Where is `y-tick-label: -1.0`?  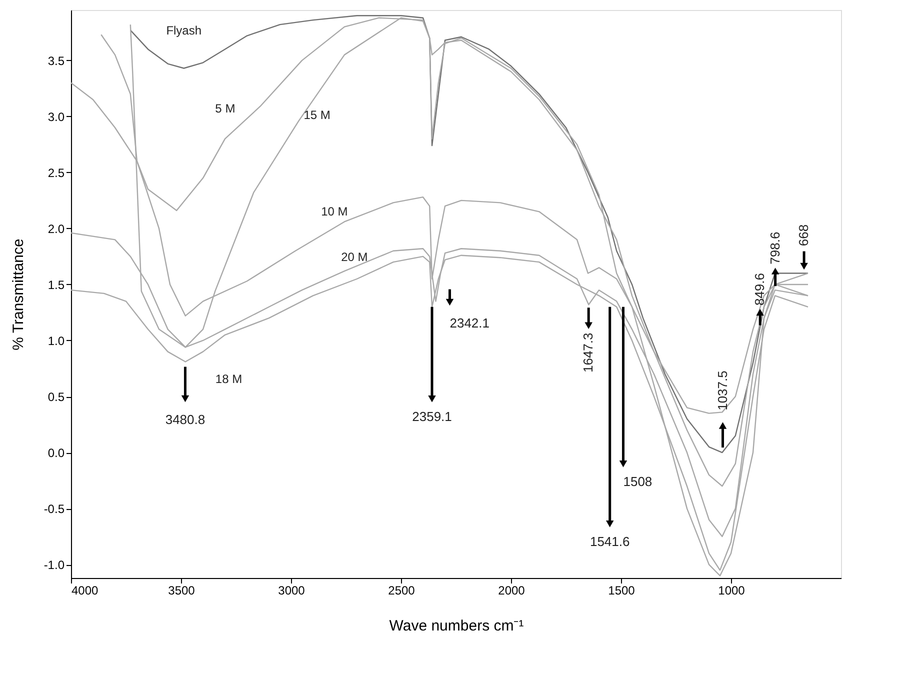
y-tick-label: -1.0 is located at coordinates (54, 565).